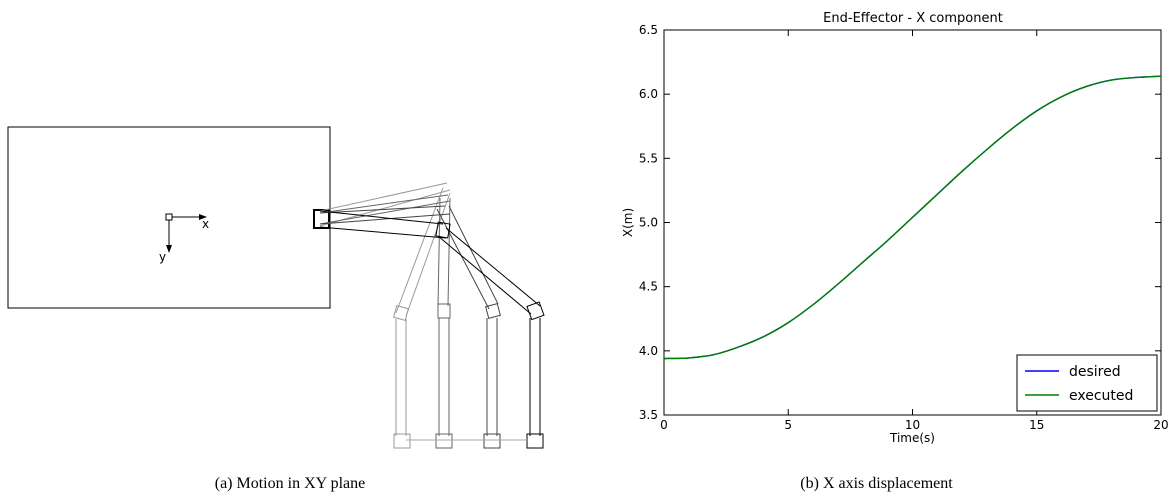 The width and height of the screenshot is (1173, 504). What do you see at coordinates (648, 287) in the screenshot?
I see `y-tick-label: 4.5` at bounding box center [648, 287].